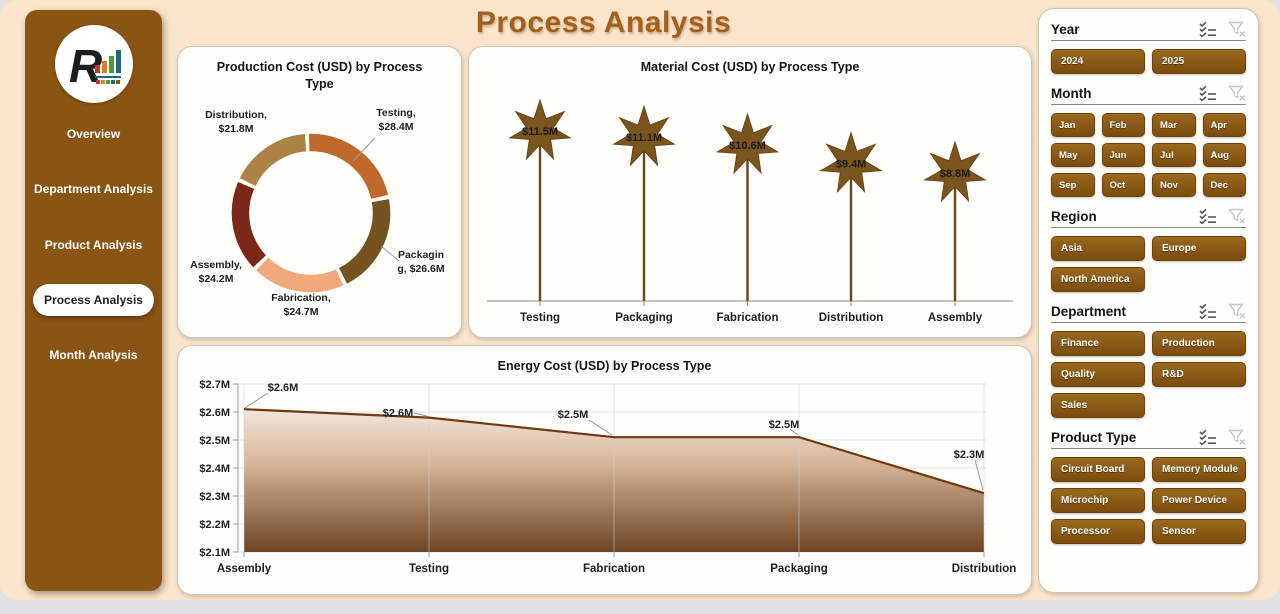 Image resolution: width=1280 pixels, height=614 pixels. Describe the element at coordinates (319, 84) in the screenshot. I see `production-cost-title-line2: Type` at that location.